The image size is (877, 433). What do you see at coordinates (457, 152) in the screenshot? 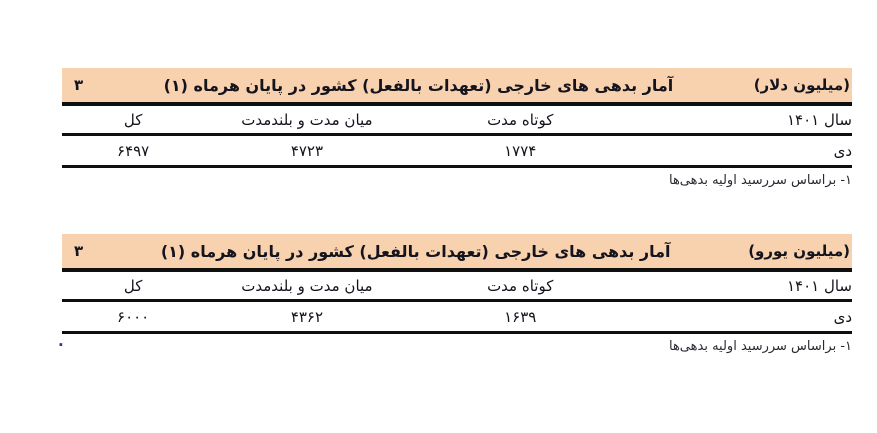
I see `table-row: دی ۱۷۷۴ ۴۷۲۳ ۶۴۹۷` at bounding box center [457, 152].